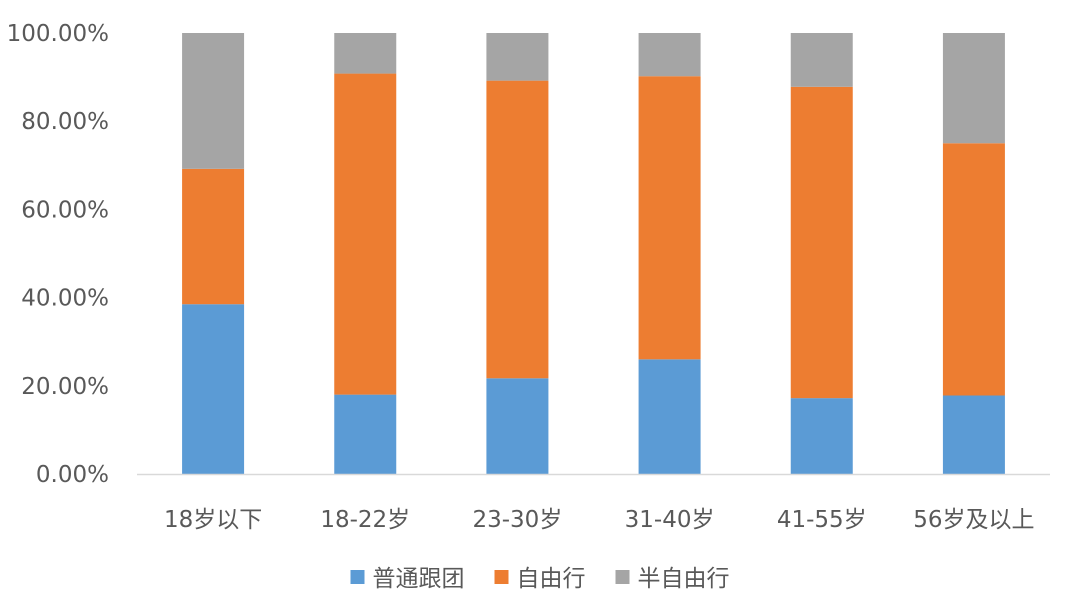 This screenshot has height=601, width=1080. Describe the element at coordinates (684, 579) in the screenshot. I see `legend-label: 半自由行` at that location.